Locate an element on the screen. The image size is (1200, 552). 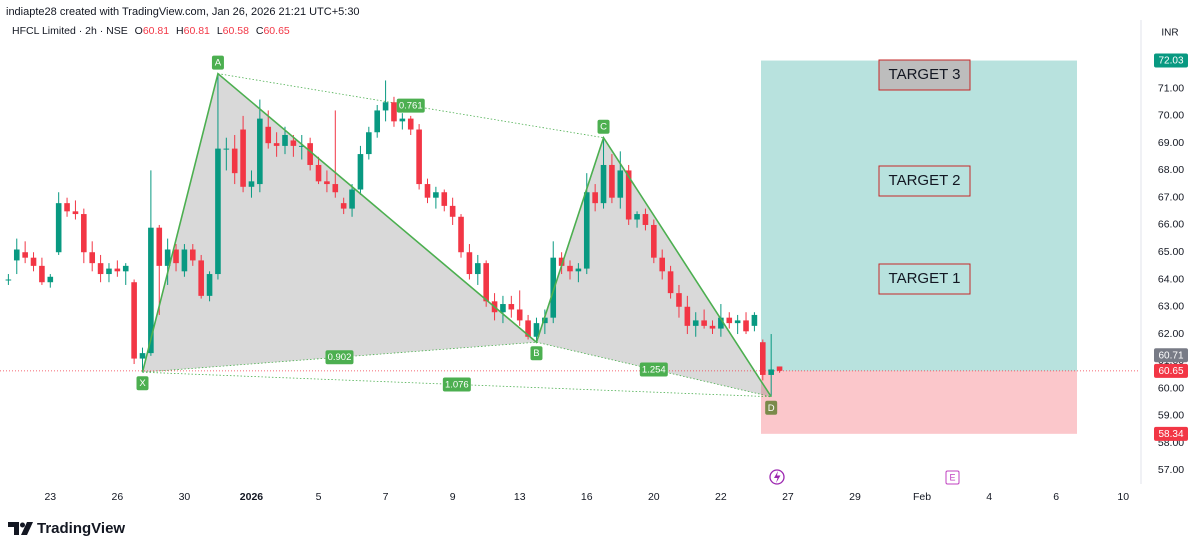
earnings-label: E is located at coordinates (952, 477).